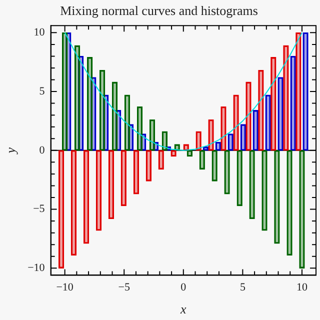 The height and width of the screenshot is (320, 320). Describe the element at coordinates (159, 10) in the screenshot. I see `chart-title: Mixing normal curves and histograms` at that location.